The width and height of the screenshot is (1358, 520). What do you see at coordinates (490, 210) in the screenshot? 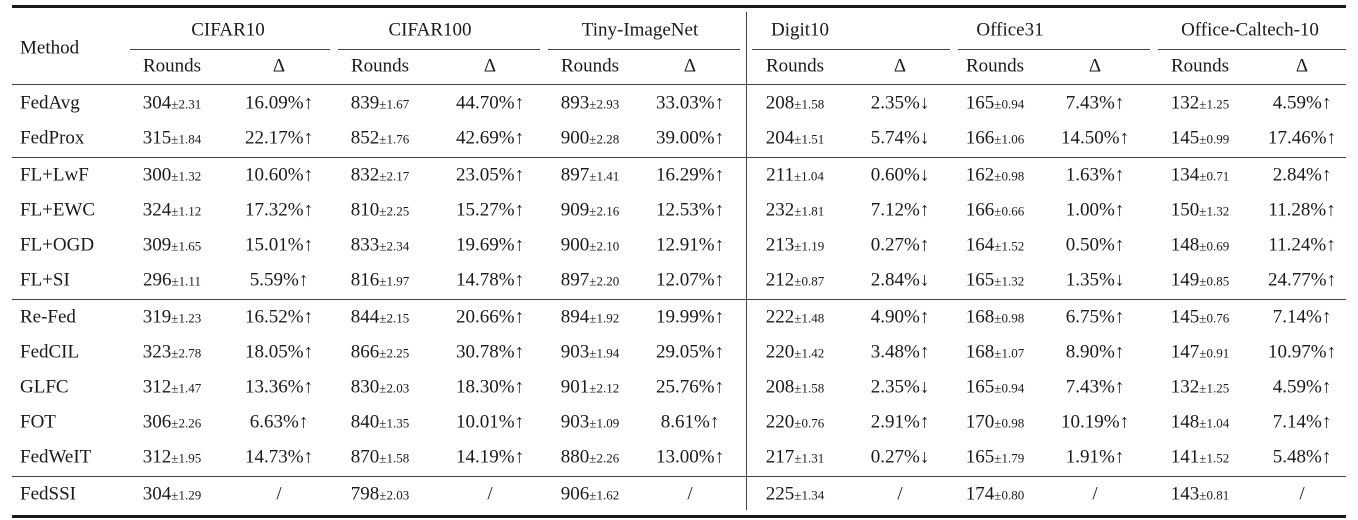
I see `delta-cell: 15.27%↑` at bounding box center [490, 210].